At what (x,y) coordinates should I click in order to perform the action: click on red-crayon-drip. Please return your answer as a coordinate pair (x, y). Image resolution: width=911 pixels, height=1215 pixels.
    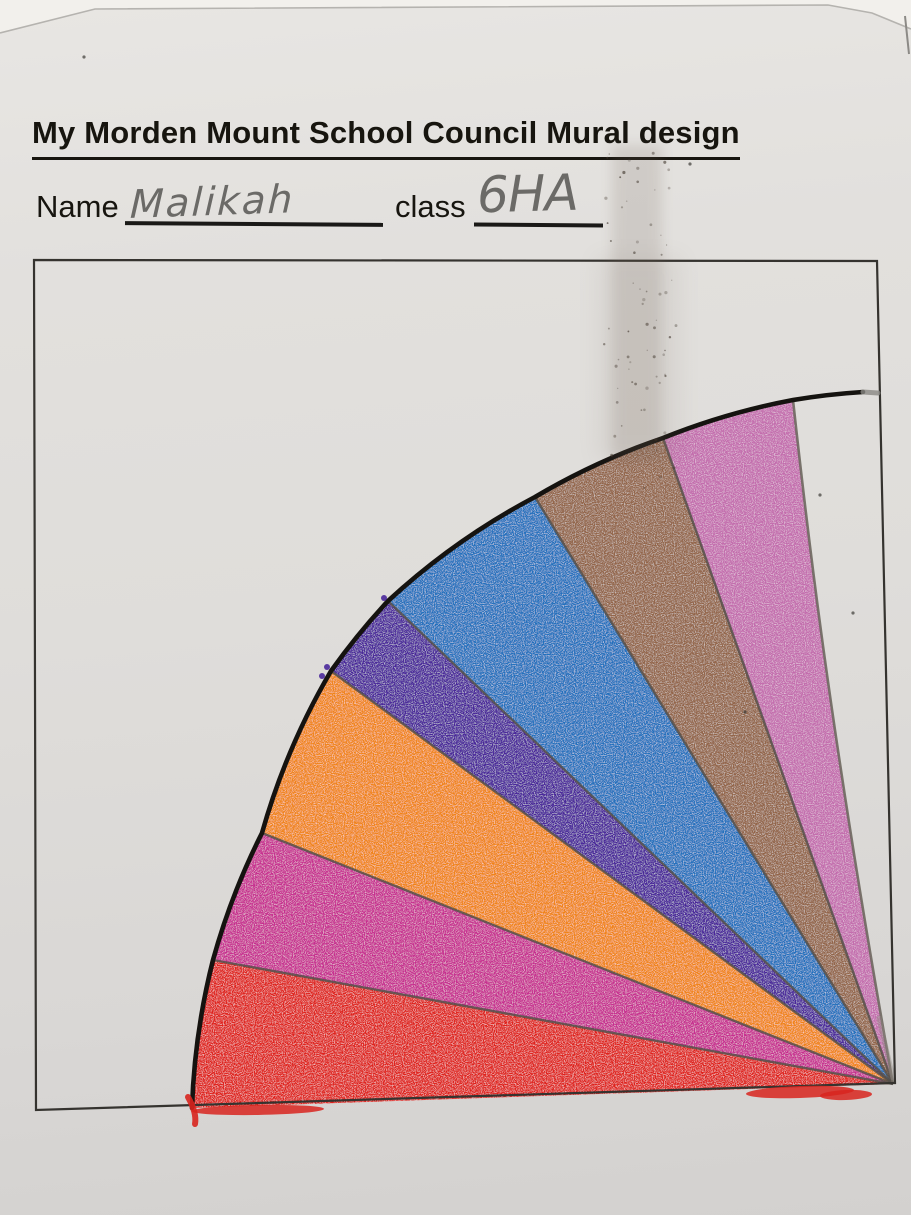
    Looking at the image, I should click on (192, 1110).